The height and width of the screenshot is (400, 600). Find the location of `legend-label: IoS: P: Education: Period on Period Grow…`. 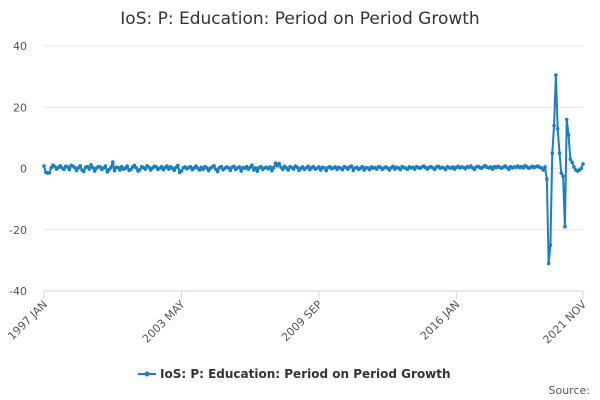

legend-label: IoS: P: Education: Period on Period Grow… is located at coordinates (305, 374).